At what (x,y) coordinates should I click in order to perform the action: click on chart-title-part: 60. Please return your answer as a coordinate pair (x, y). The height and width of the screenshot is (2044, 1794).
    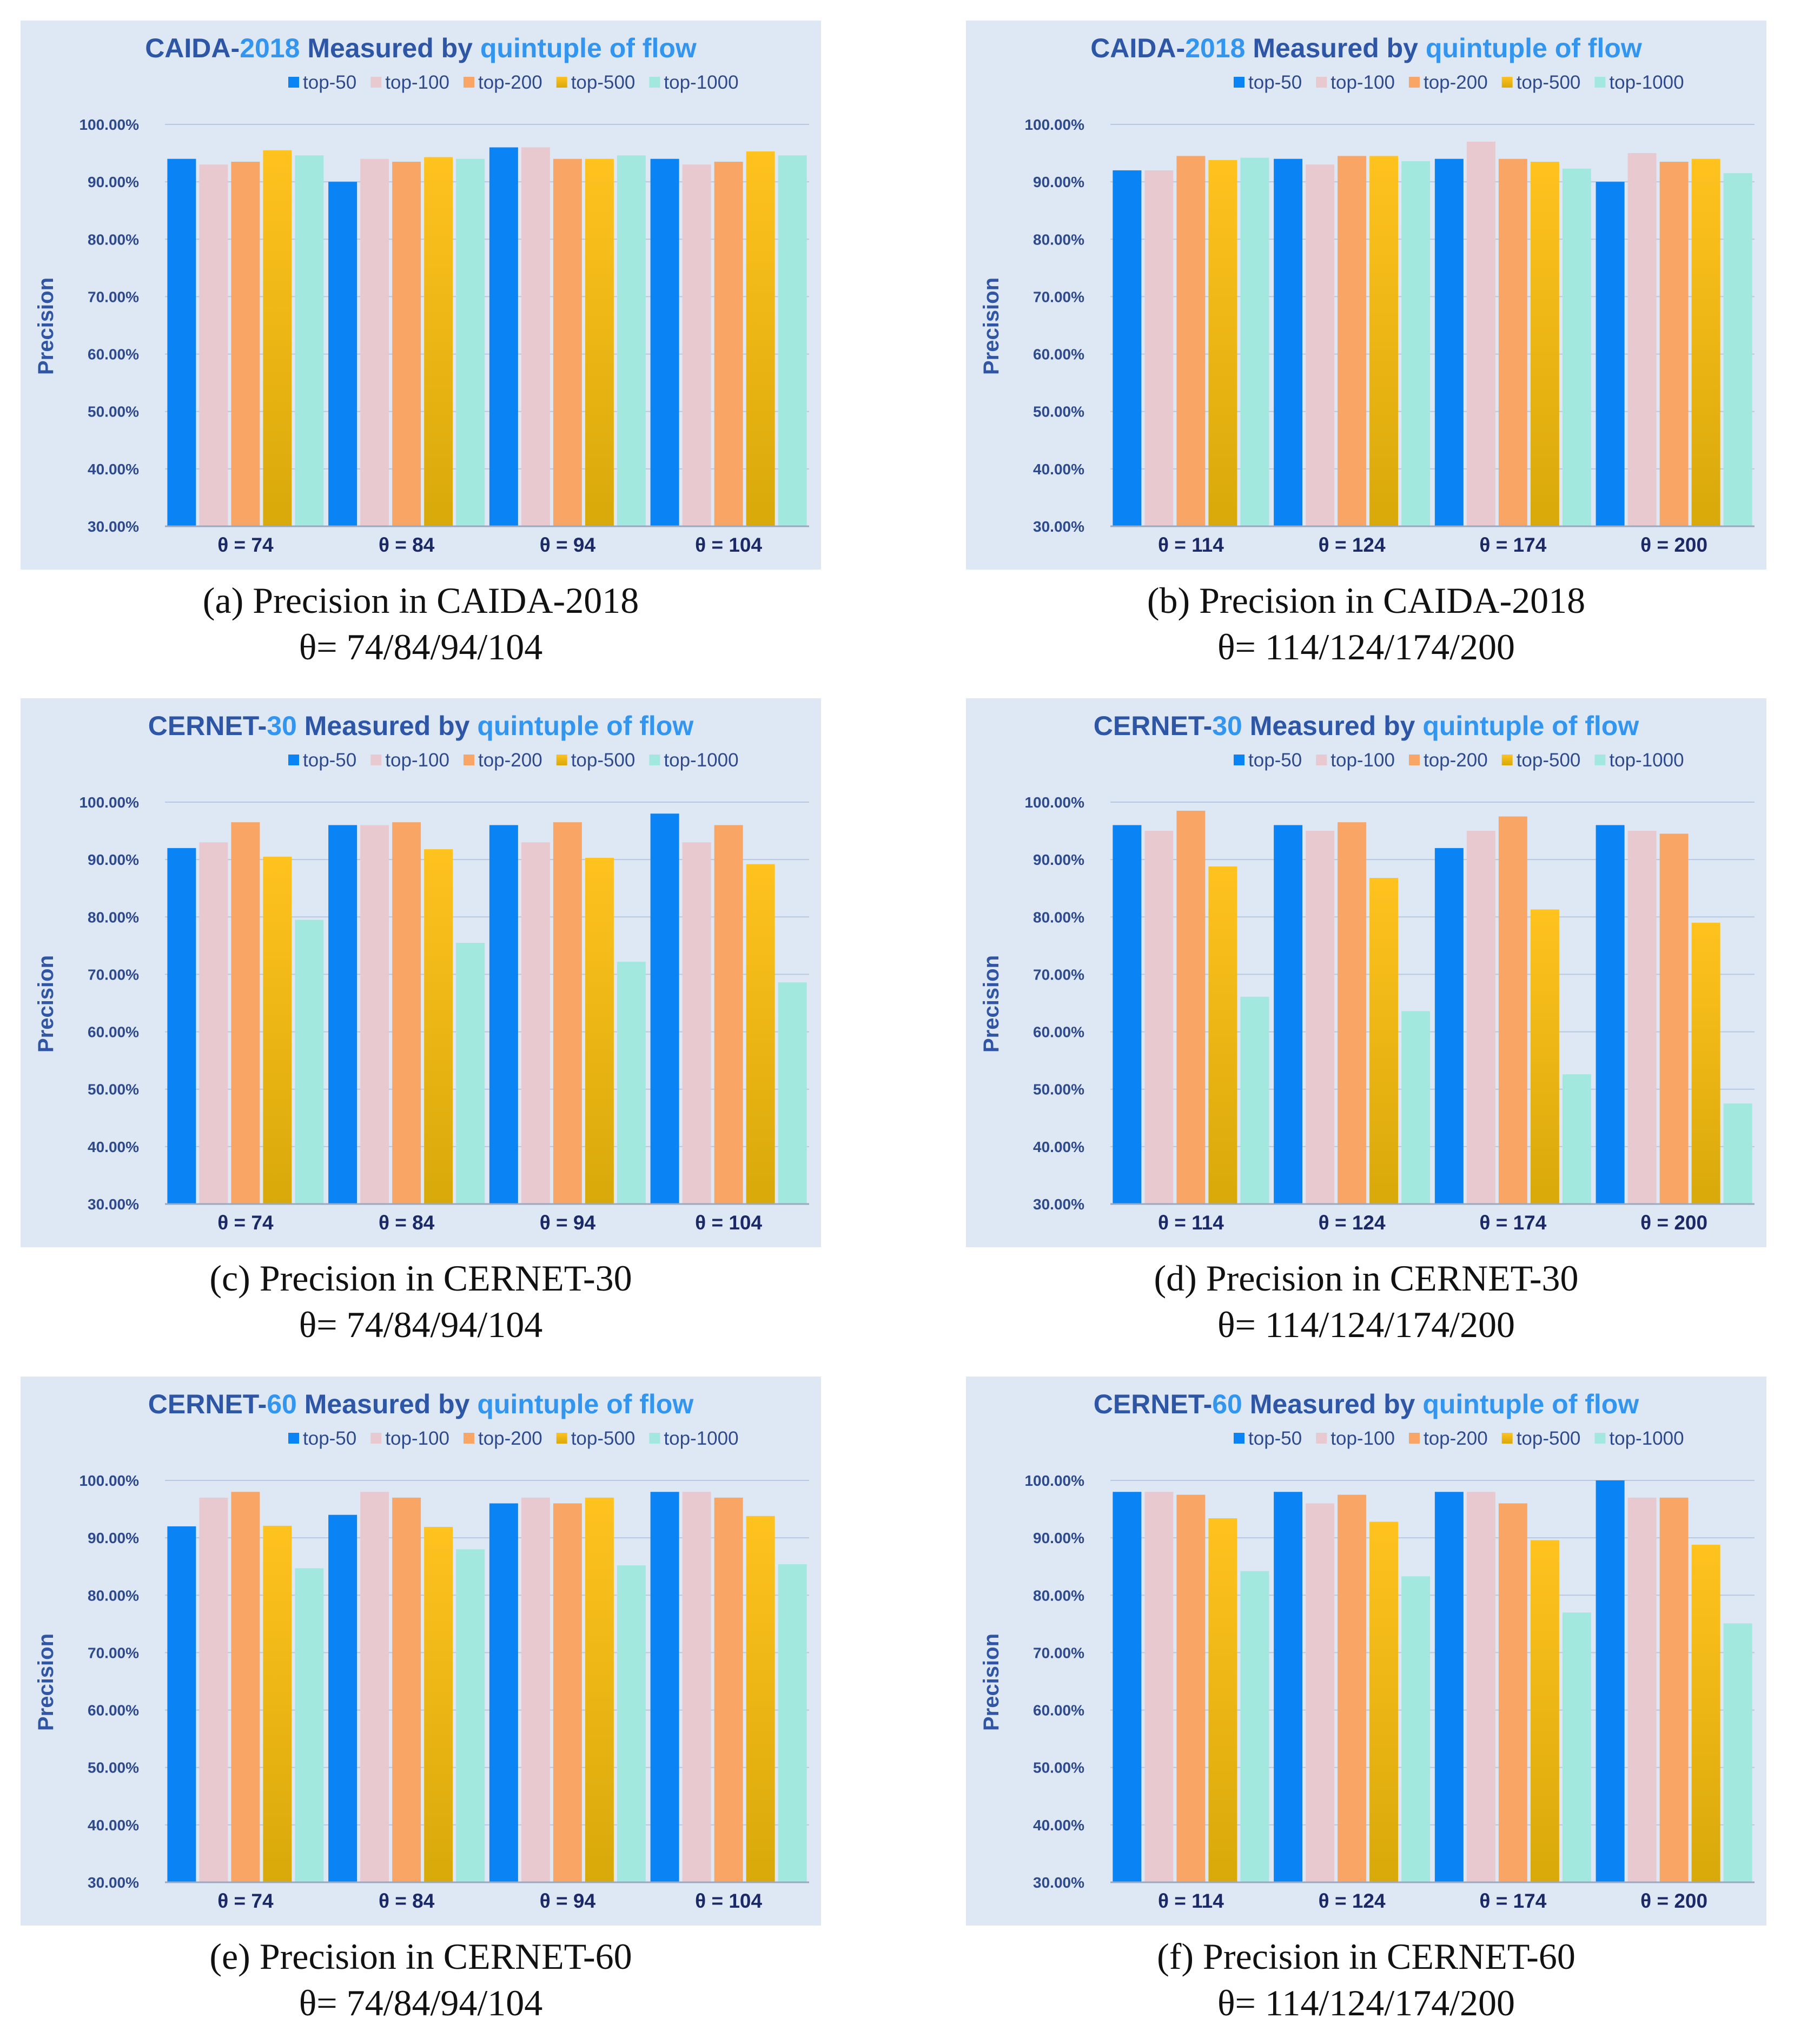
    Looking at the image, I should click on (282, 1404).